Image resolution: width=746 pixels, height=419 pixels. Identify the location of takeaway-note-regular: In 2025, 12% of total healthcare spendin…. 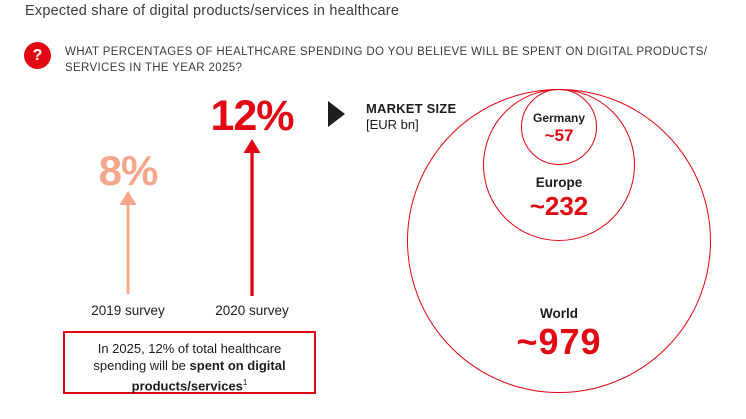
(187, 357).